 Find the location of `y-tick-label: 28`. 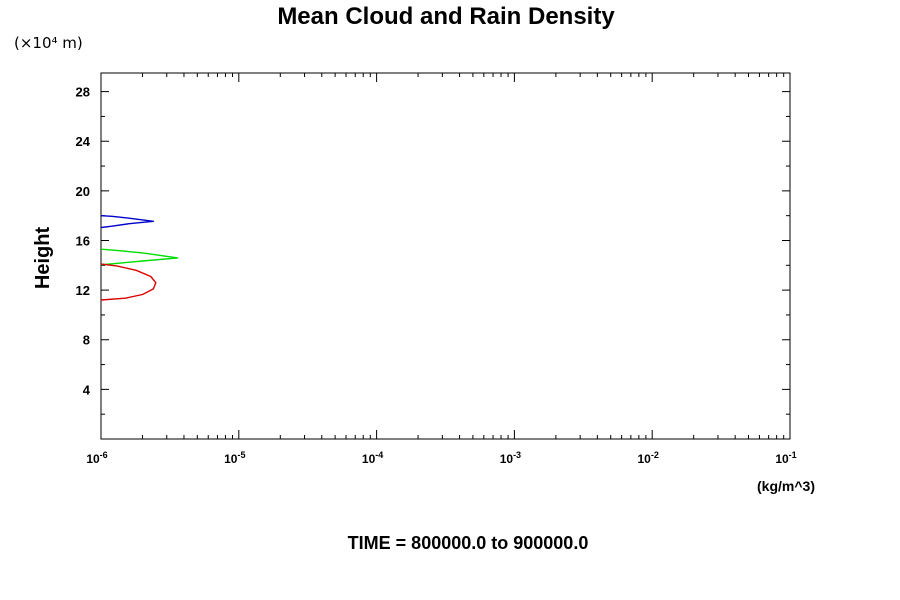

y-tick-label: 28 is located at coordinates (83, 92).